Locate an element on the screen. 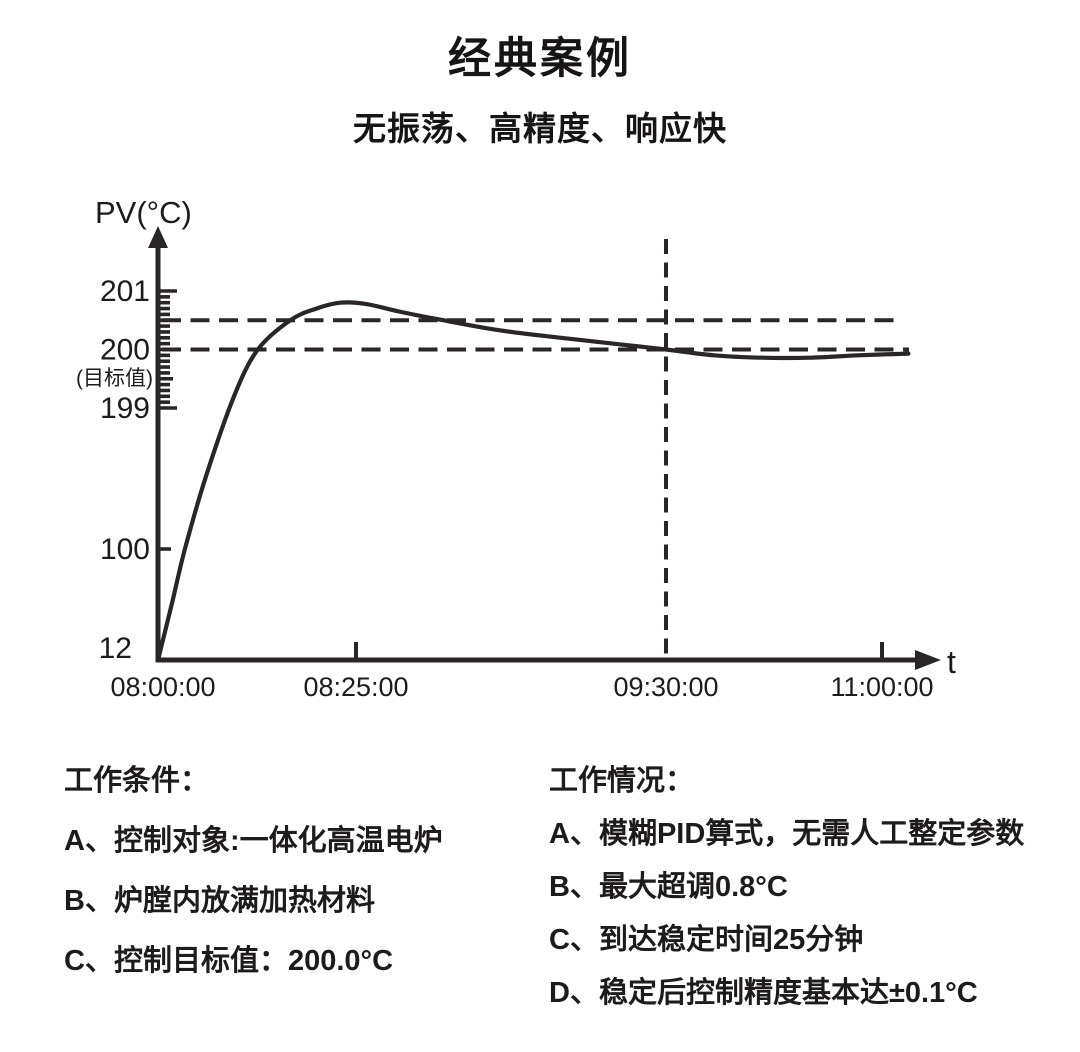 This screenshot has height=1052, width=1080. x-axis-arrow-icon is located at coordinates (928, 660).